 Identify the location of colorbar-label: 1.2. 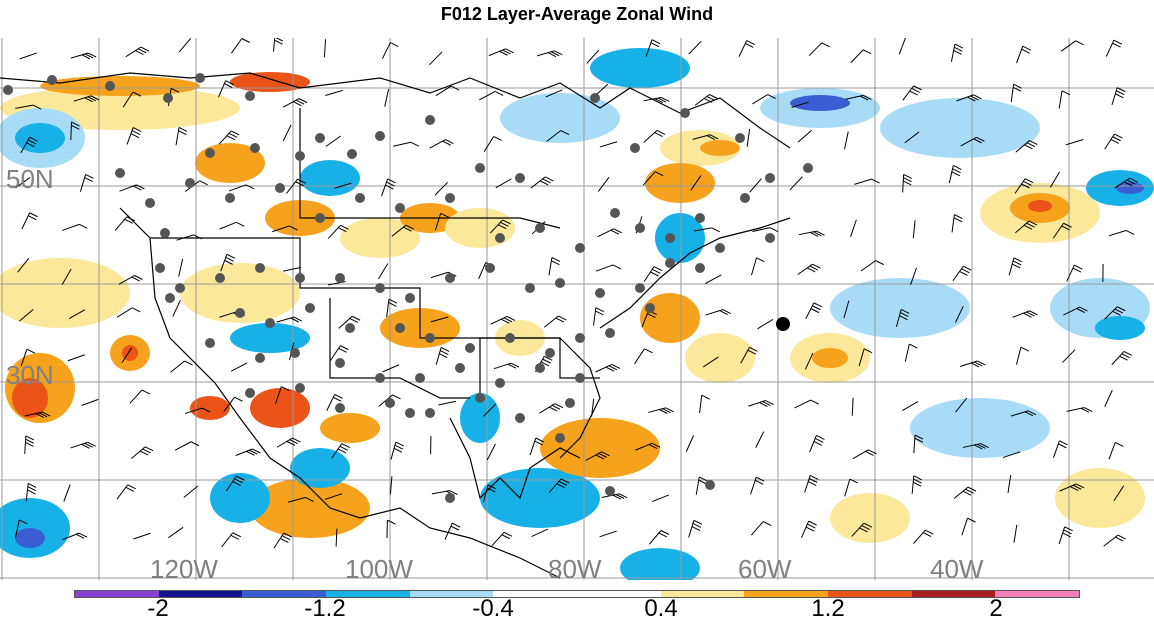
(828, 608).